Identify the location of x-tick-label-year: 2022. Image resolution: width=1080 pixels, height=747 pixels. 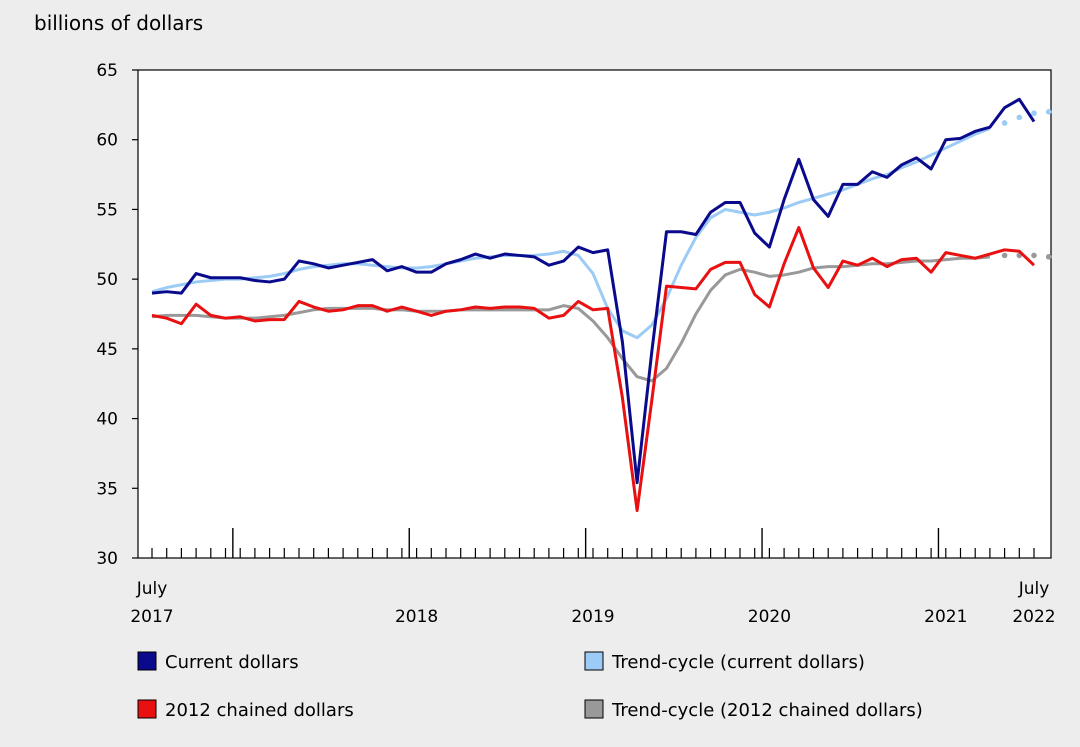
(1033, 617).